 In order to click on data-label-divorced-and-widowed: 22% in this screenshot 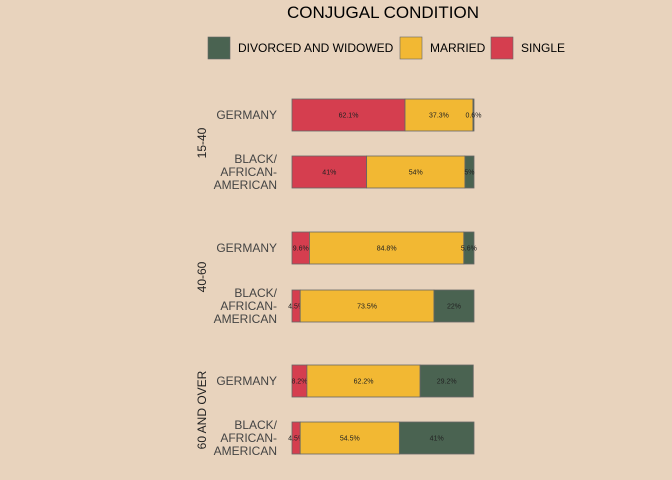, I will do `click(454, 307)`.